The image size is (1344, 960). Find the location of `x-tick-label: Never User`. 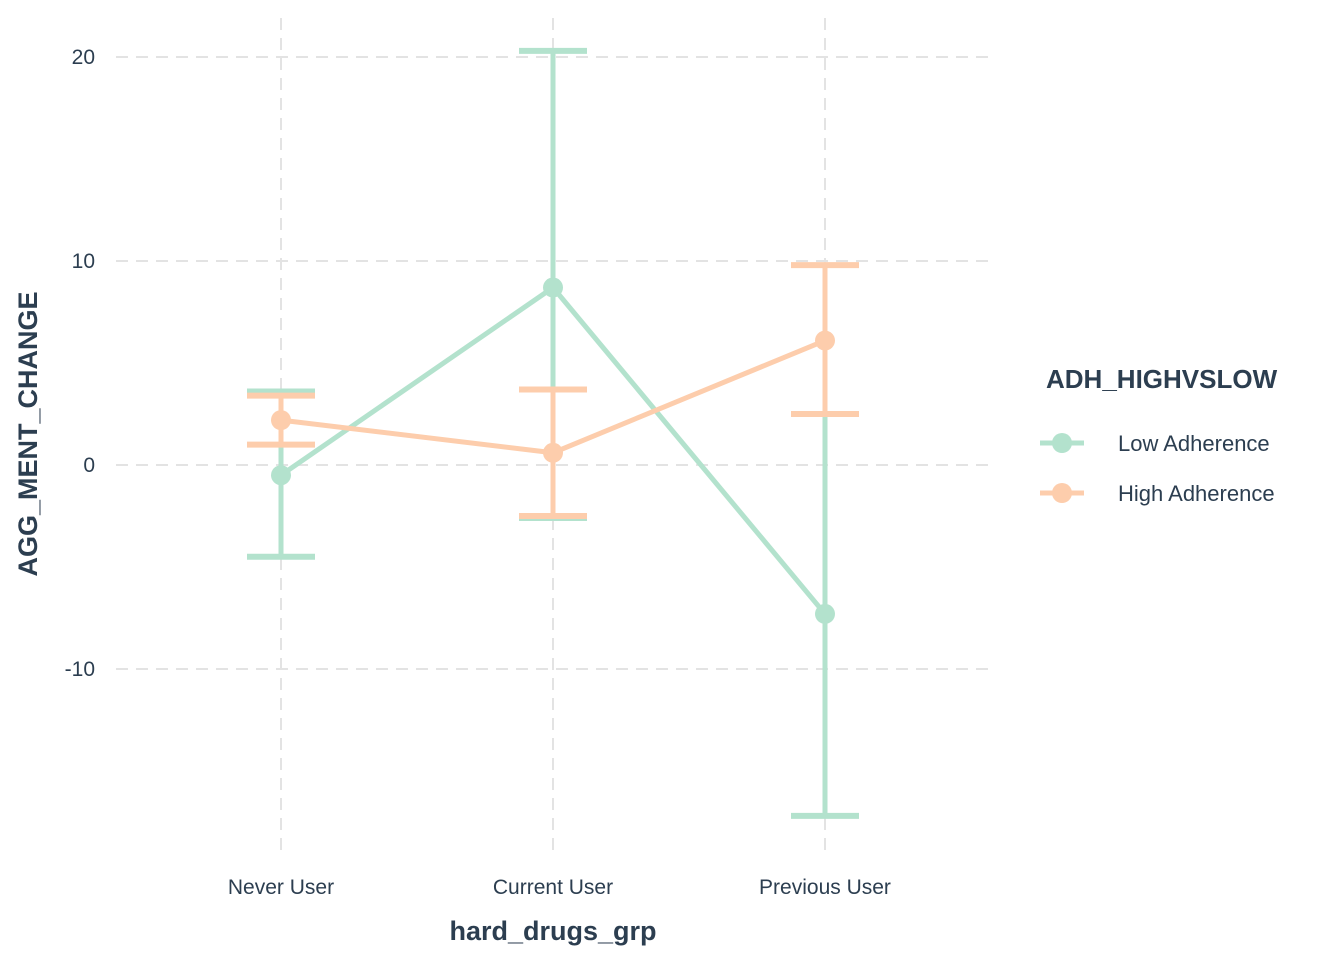

x-tick-label: Never User is located at coordinates (281, 887).